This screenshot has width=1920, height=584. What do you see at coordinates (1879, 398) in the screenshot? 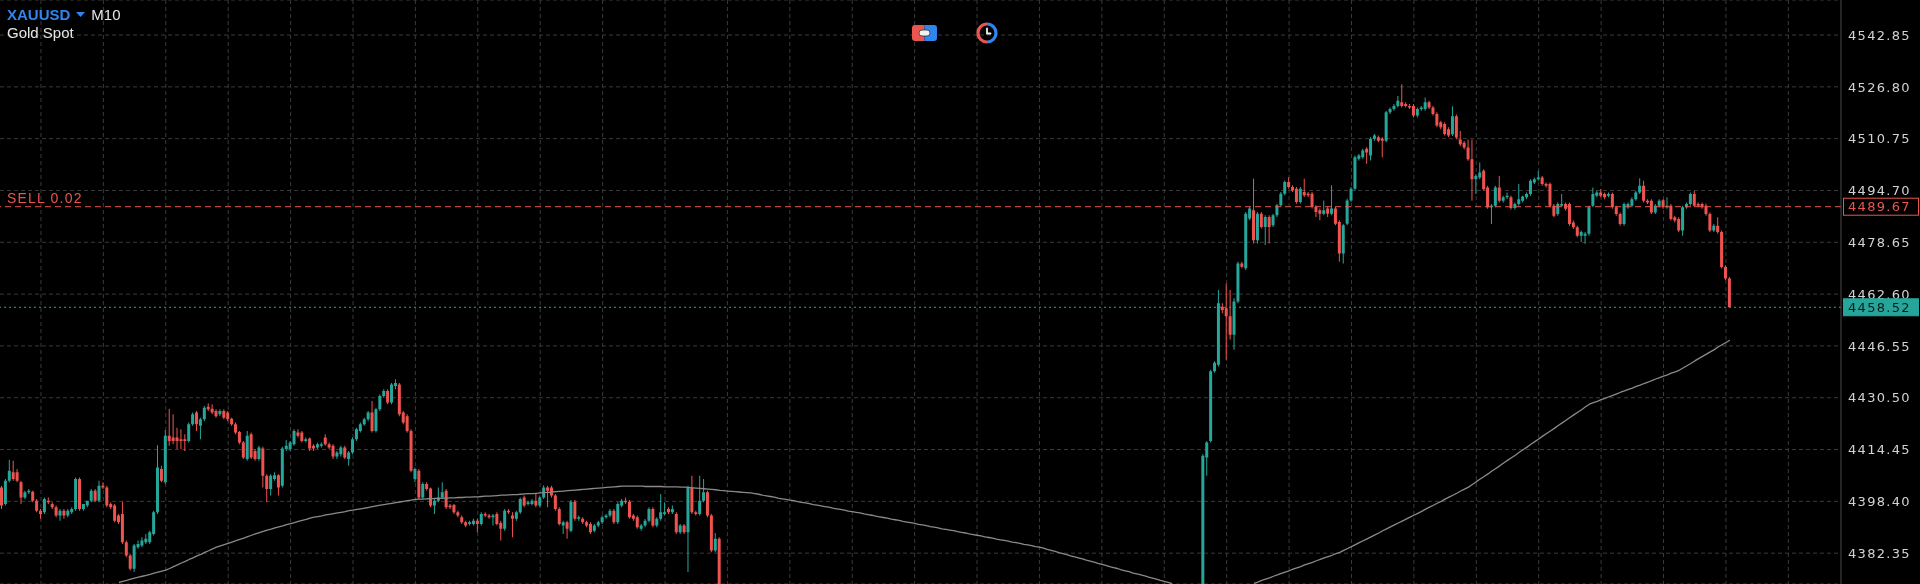
I see `y-tick-label: 4430.50` at bounding box center [1879, 398].